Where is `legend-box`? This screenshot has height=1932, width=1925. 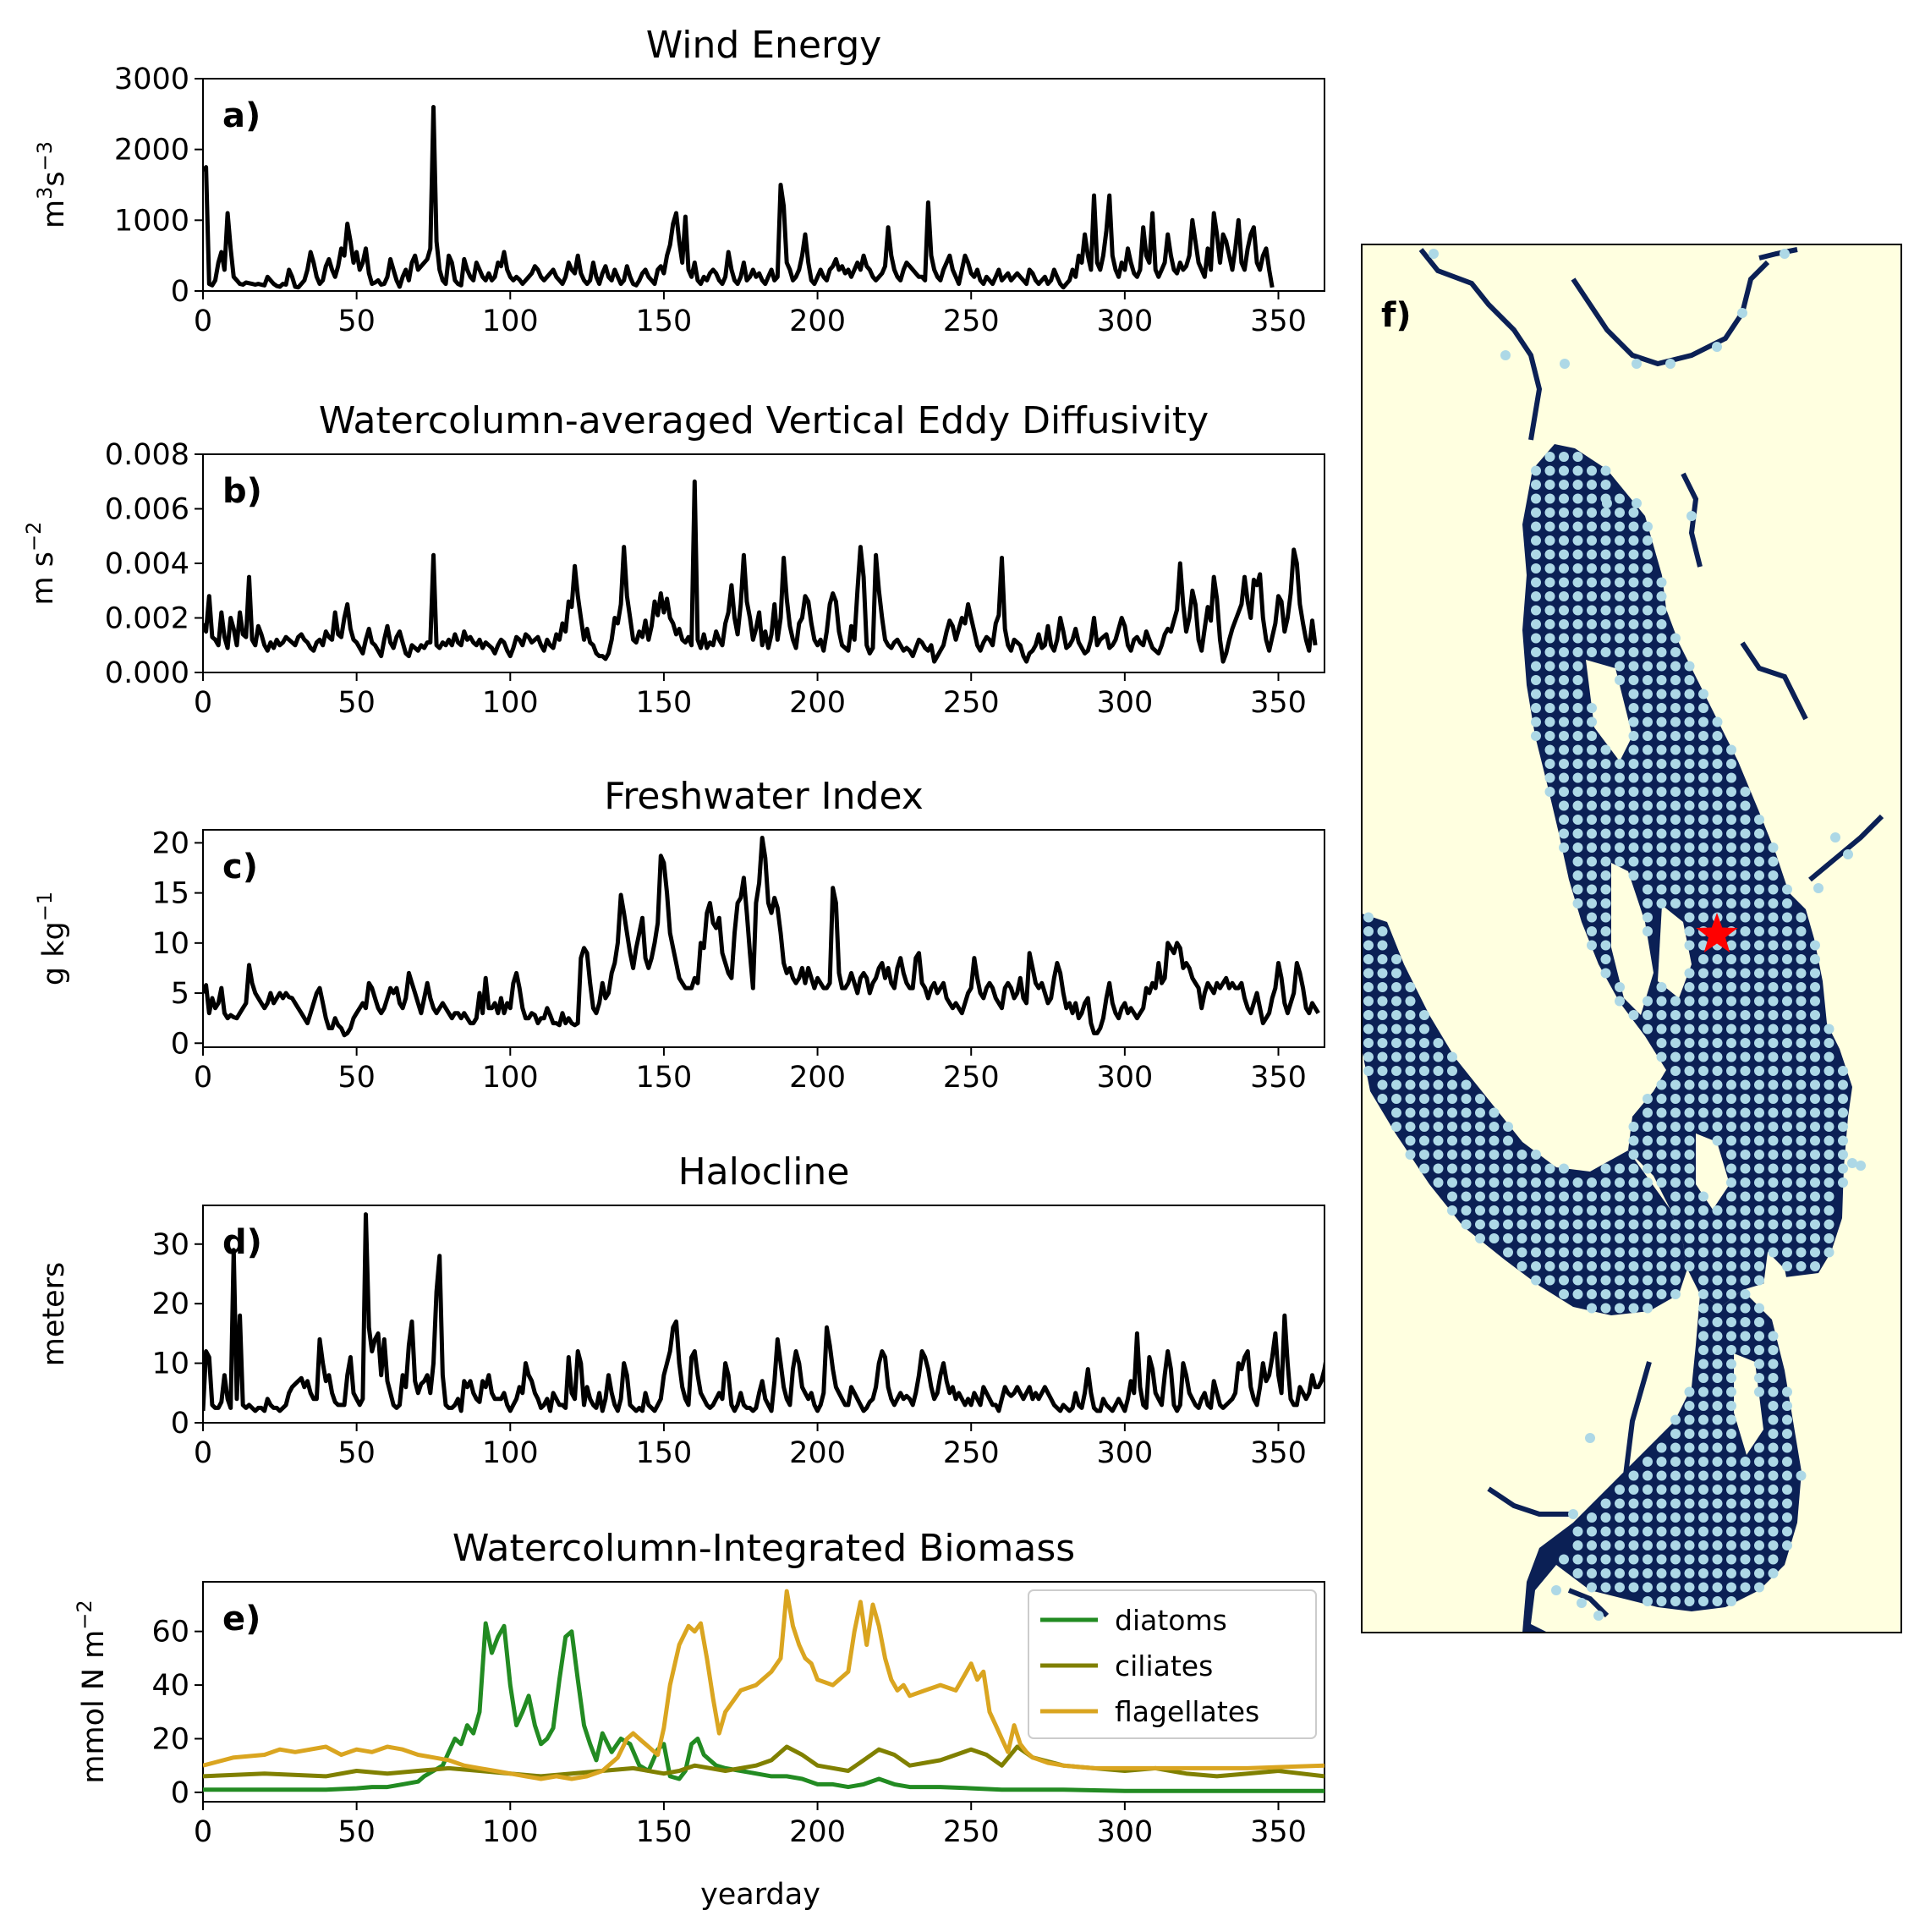
legend-box is located at coordinates (1172, 1664).